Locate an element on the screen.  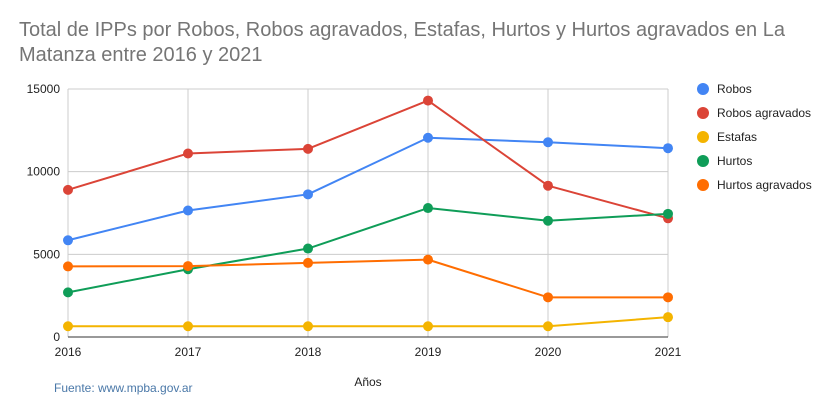
legend-label: Hurtos agravados is located at coordinates (764, 185).